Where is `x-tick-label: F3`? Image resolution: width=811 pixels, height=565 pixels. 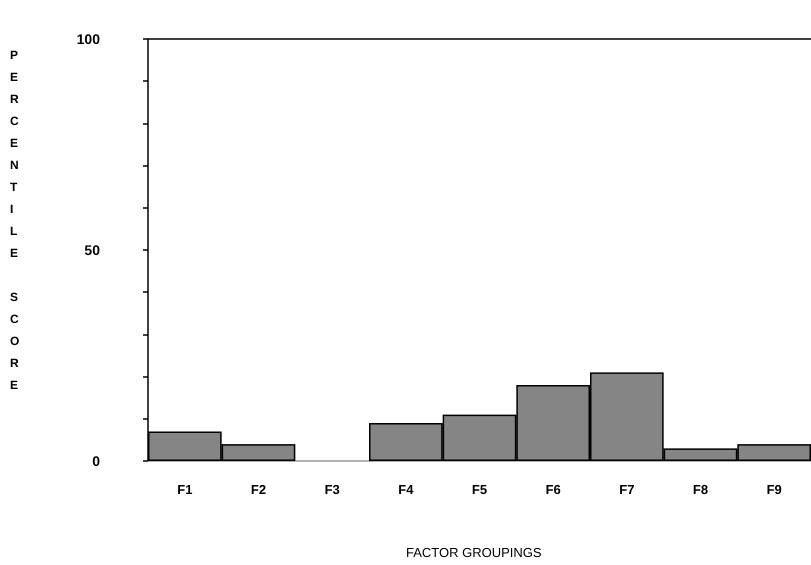 x-tick-label: F3 is located at coordinates (332, 489).